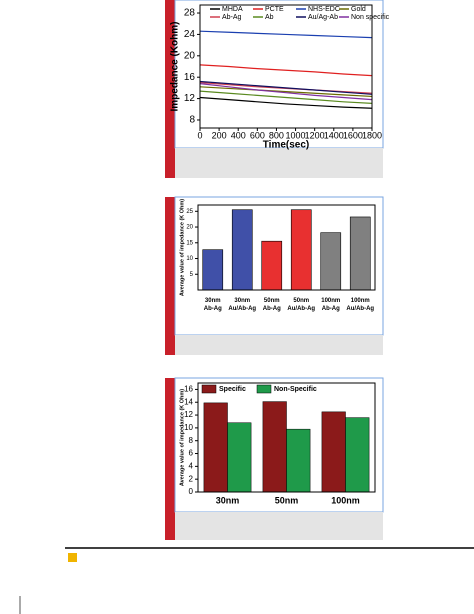 The width and height of the screenshot is (474, 614). What do you see at coordinates (175, 66) in the screenshot?
I see `y-axis-label: Impedance (Kohm)` at bounding box center [175, 66].